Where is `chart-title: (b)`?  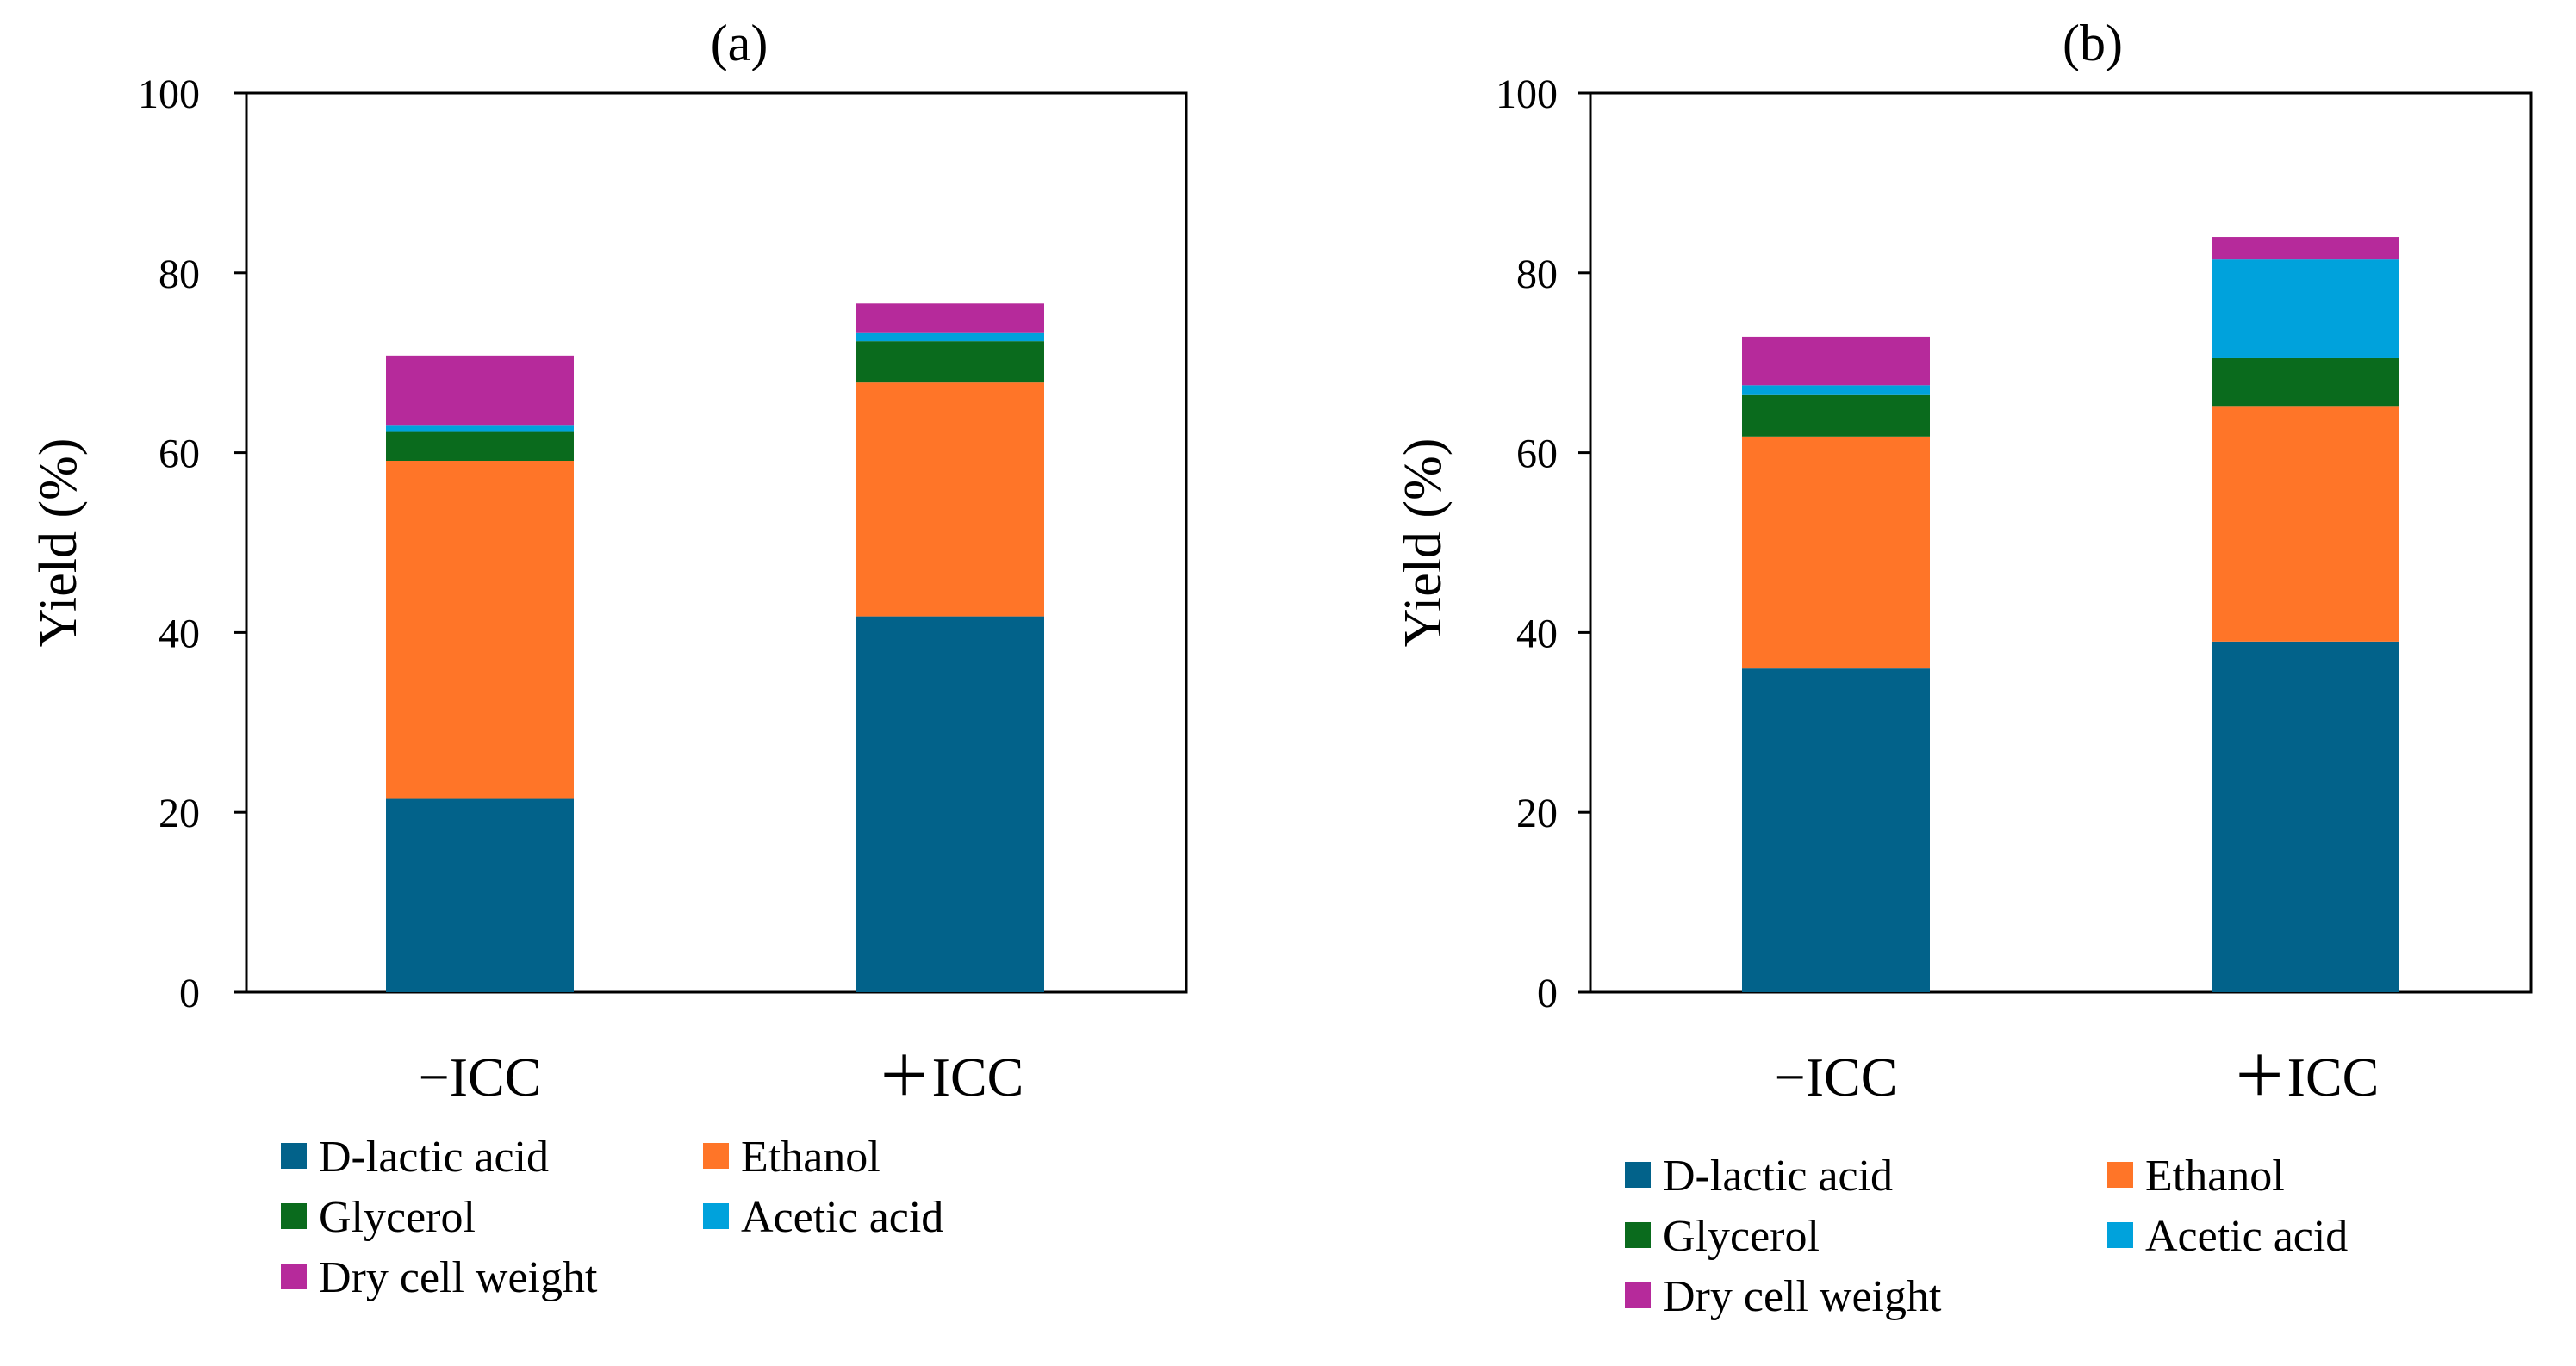
chart-title: (b) is located at coordinates (2093, 43).